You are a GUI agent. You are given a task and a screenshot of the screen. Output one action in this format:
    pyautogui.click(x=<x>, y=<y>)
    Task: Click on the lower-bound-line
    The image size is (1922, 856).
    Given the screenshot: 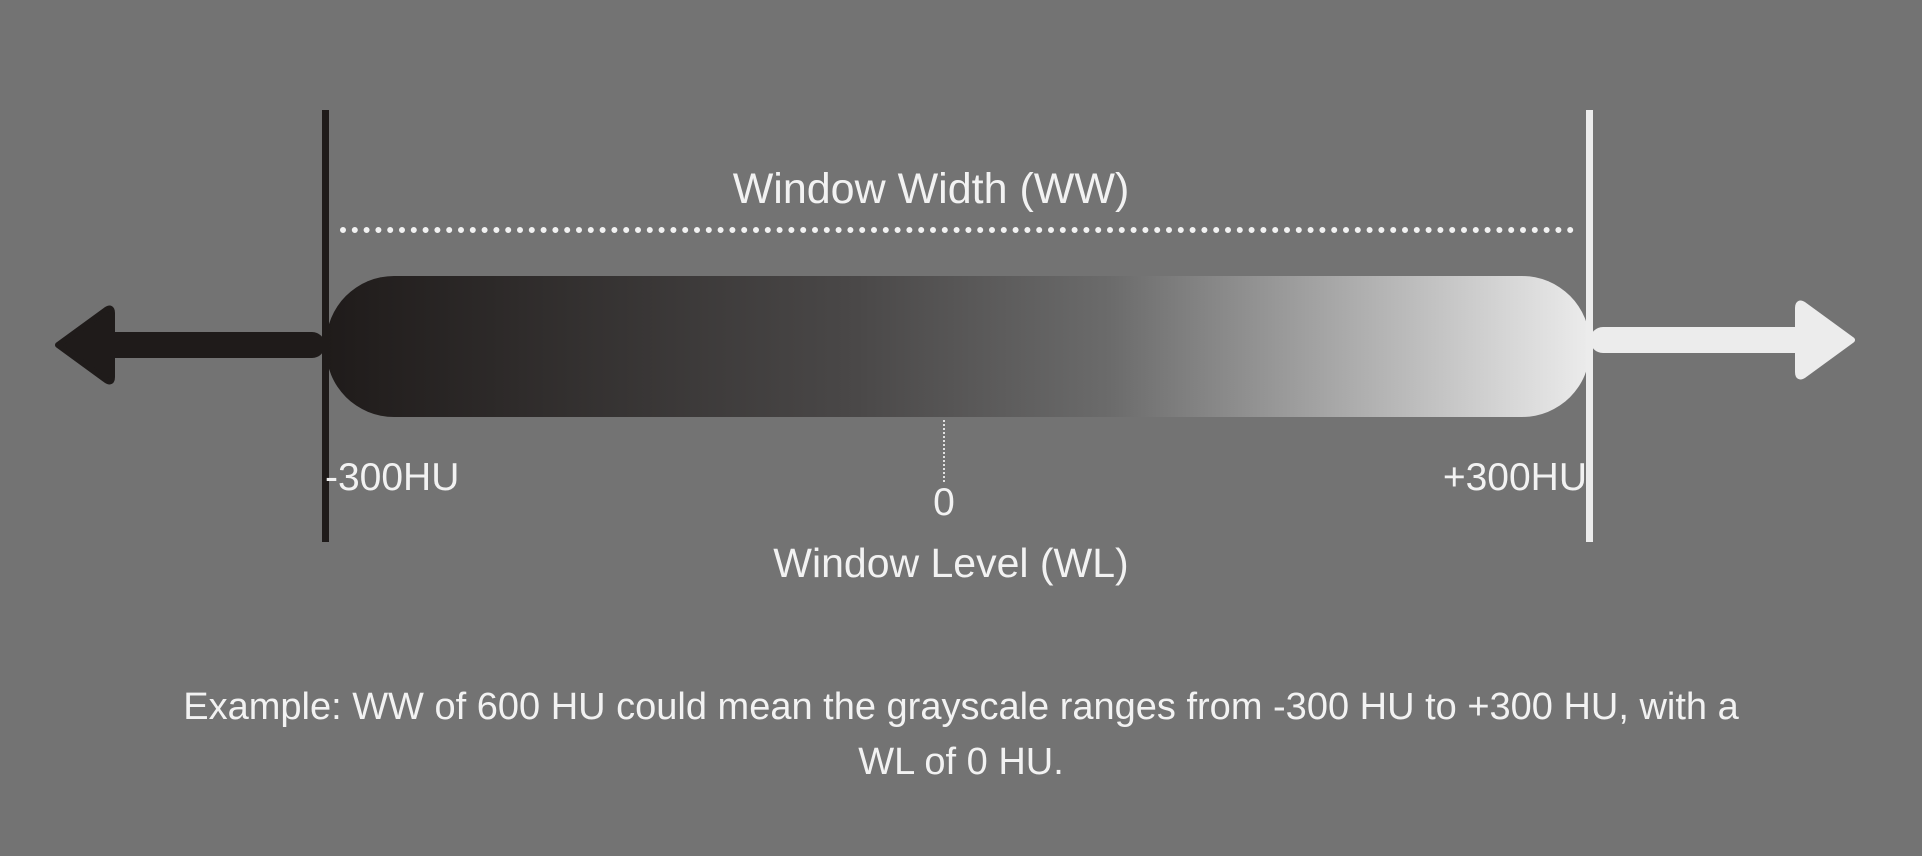 What is the action you would take?
    pyautogui.click(x=325, y=326)
    